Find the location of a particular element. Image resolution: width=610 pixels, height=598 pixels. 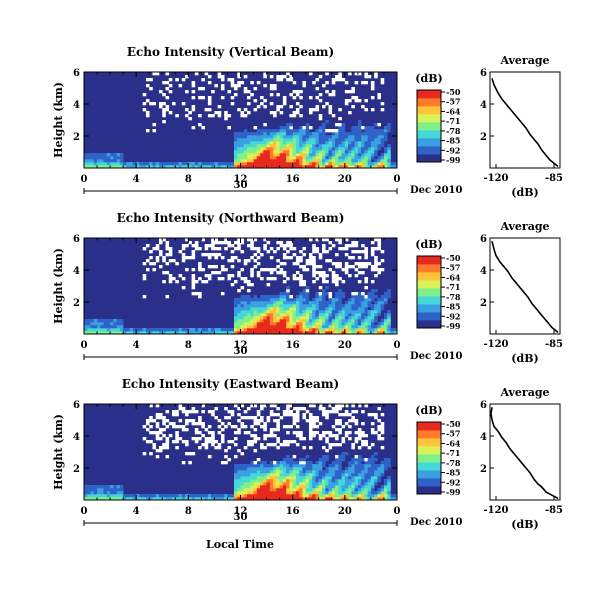

colorbar-tick-label: -64 is located at coordinates (453, 443).